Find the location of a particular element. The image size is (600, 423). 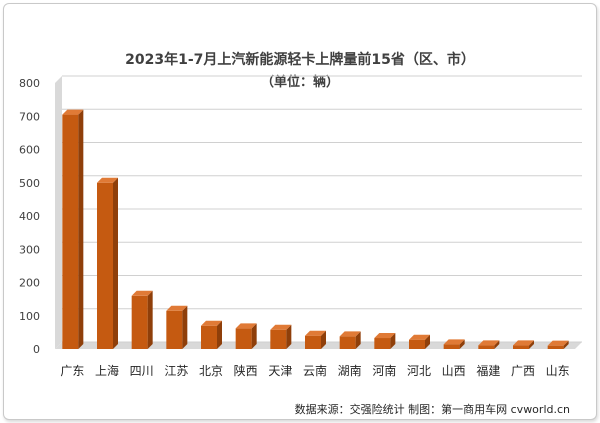

side-wall is located at coordinates (58, 212).